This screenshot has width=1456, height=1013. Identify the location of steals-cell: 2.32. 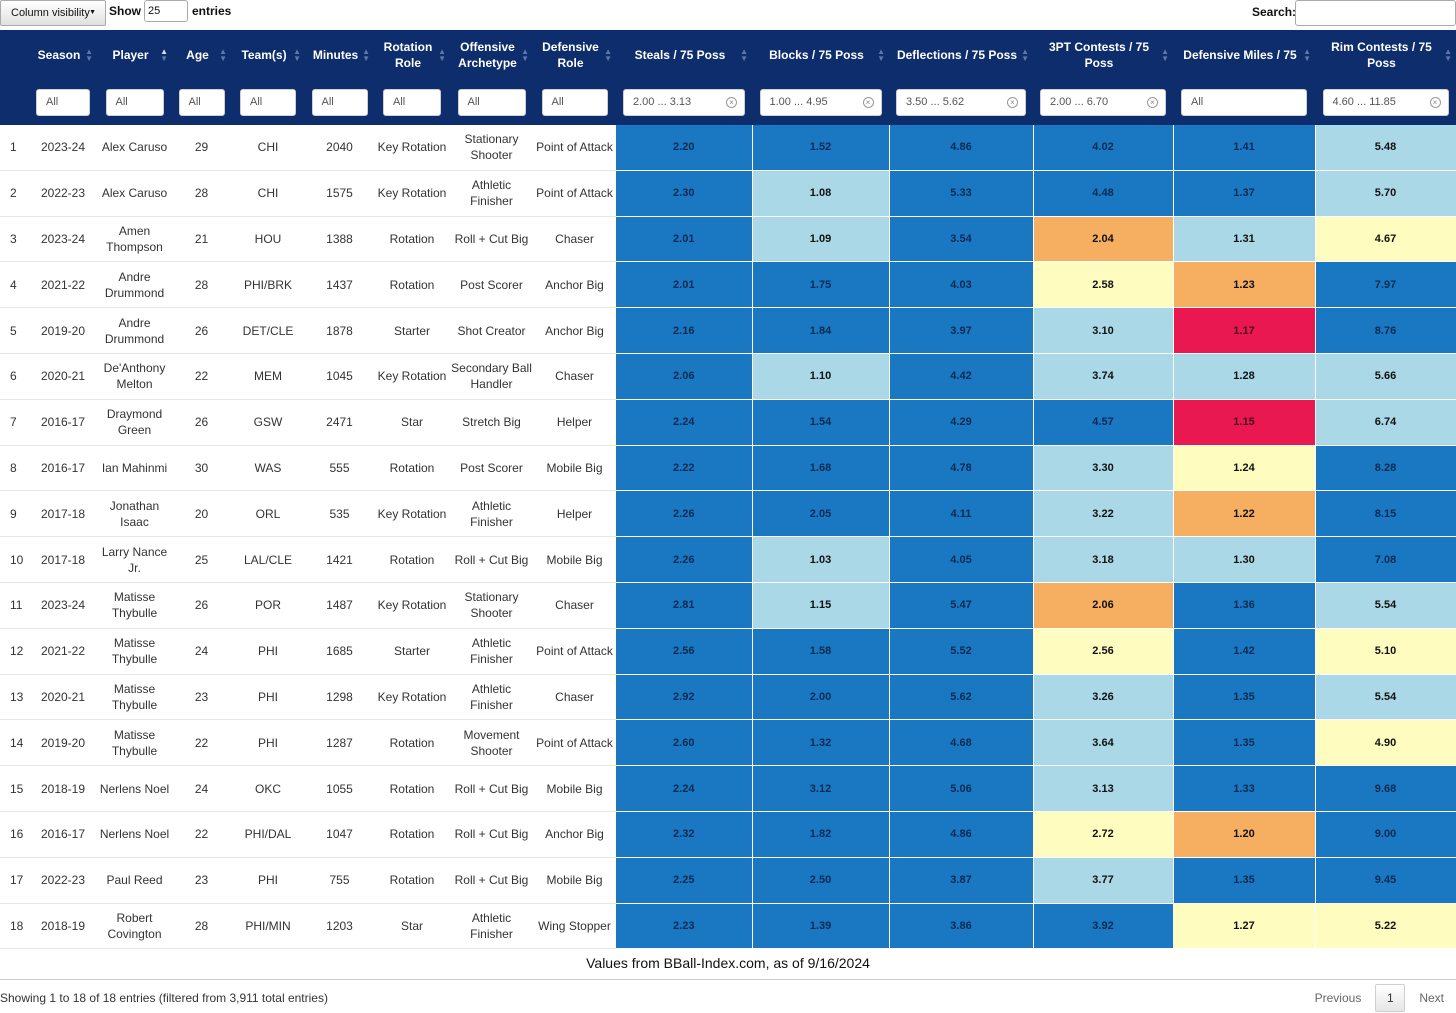
(684, 834).